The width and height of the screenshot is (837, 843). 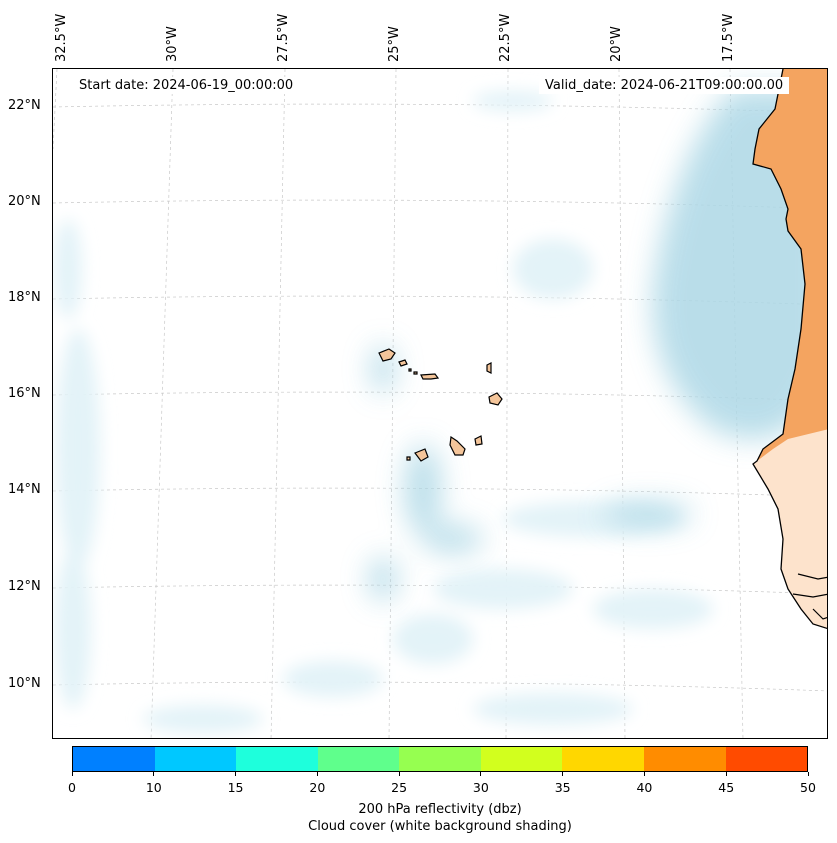 What do you see at coordinates (24, 297) in the screenshot?
I see `lat-label-18n: 18°N` at bounding box center [24, 297].